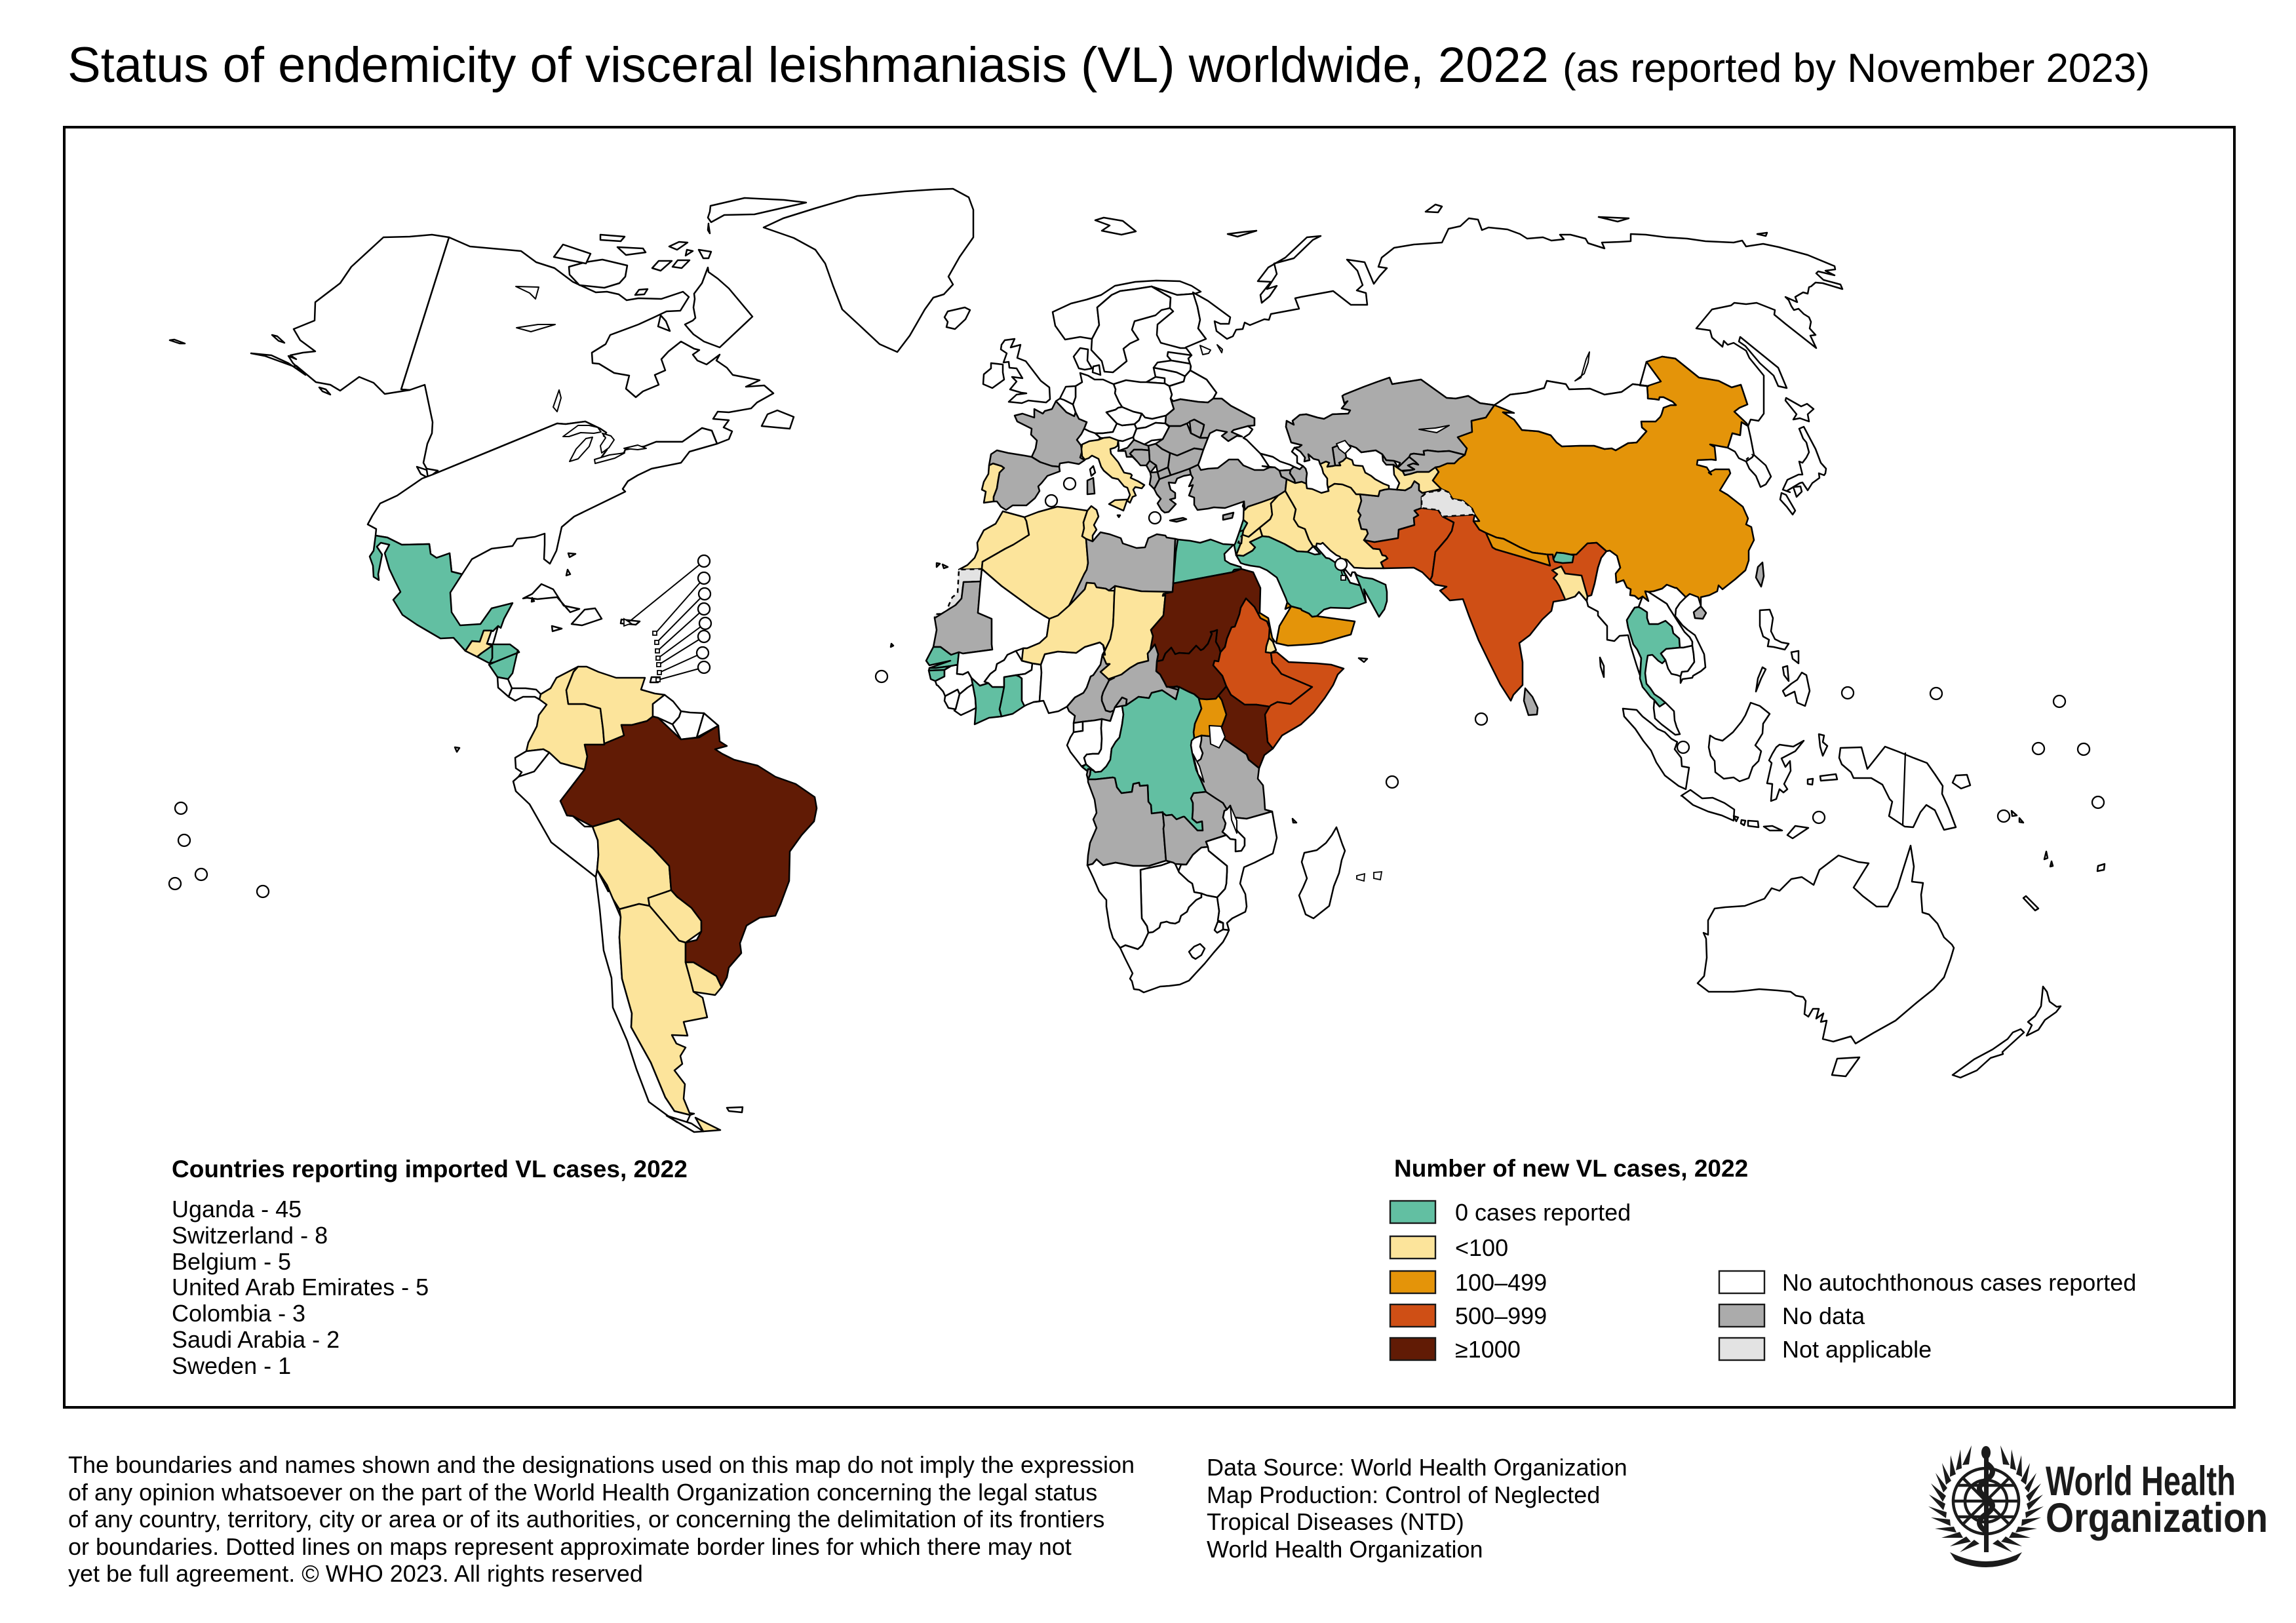  What do you see at coordinates (1823, 1315) in the screenshot?
I see `svg-text: No data` at bounding box center [1823, 1315].